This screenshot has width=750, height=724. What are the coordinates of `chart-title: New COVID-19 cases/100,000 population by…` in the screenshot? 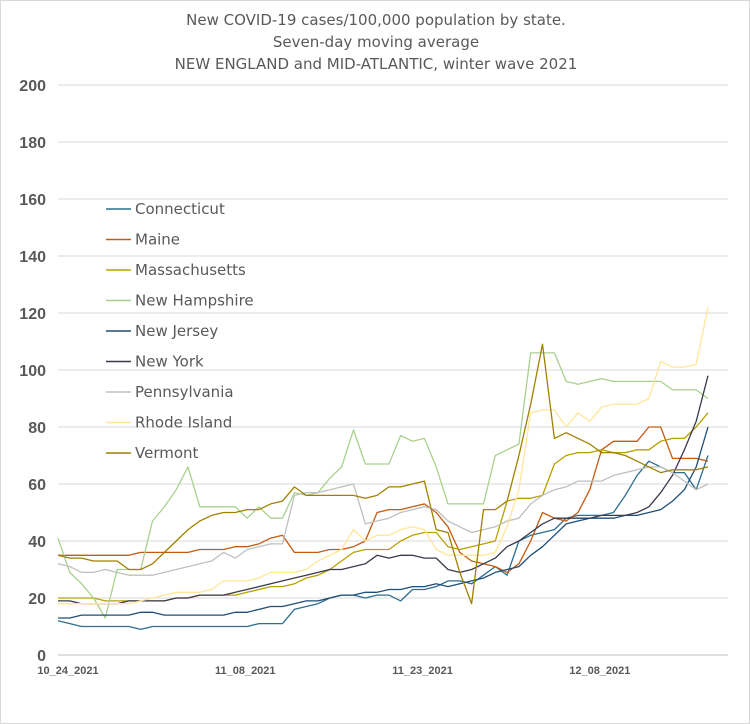 It's located at (376, 20).